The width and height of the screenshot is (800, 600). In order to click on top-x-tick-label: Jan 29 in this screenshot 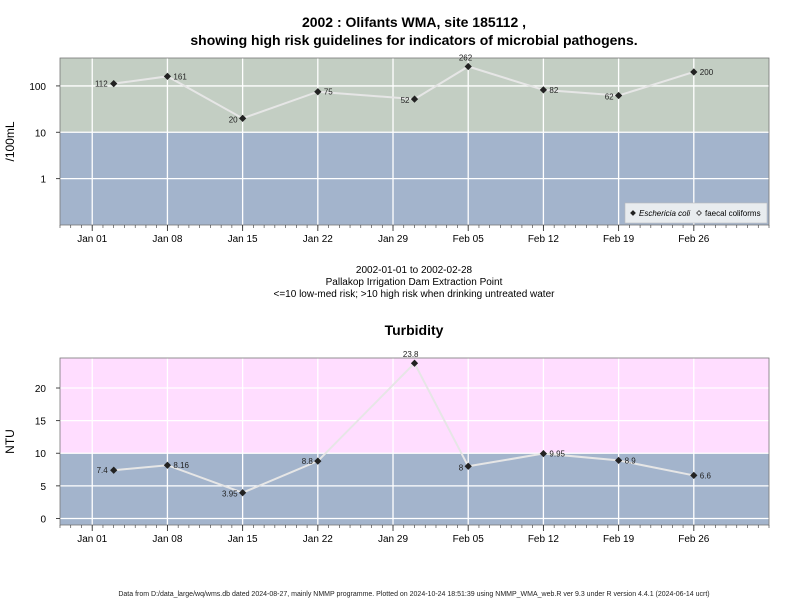, I will do `click(393, 239)`.